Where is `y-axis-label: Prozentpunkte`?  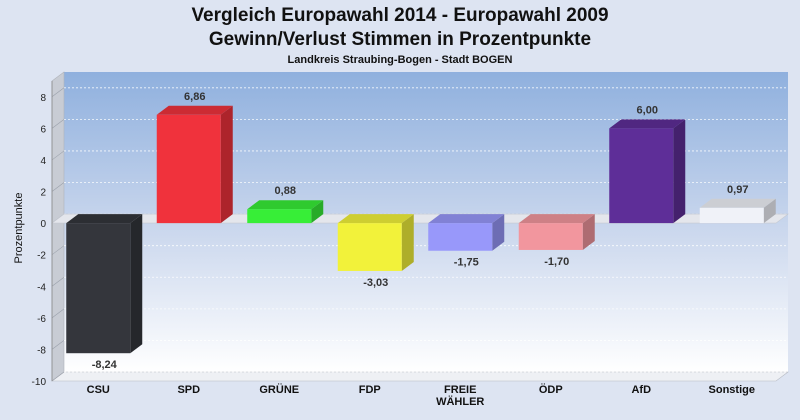
y-axis-label: Prozentpunkte is located at coordinates (19, 228).